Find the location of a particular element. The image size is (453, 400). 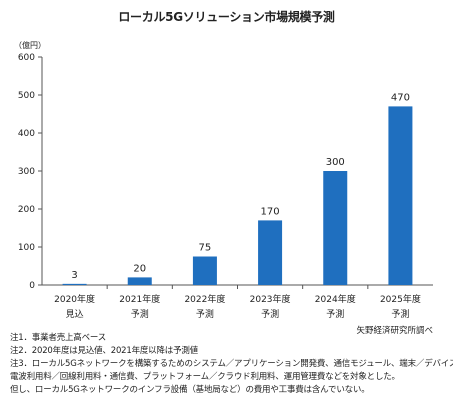

x-tick-label: 2024年度 is located at coordinates (335, 299).